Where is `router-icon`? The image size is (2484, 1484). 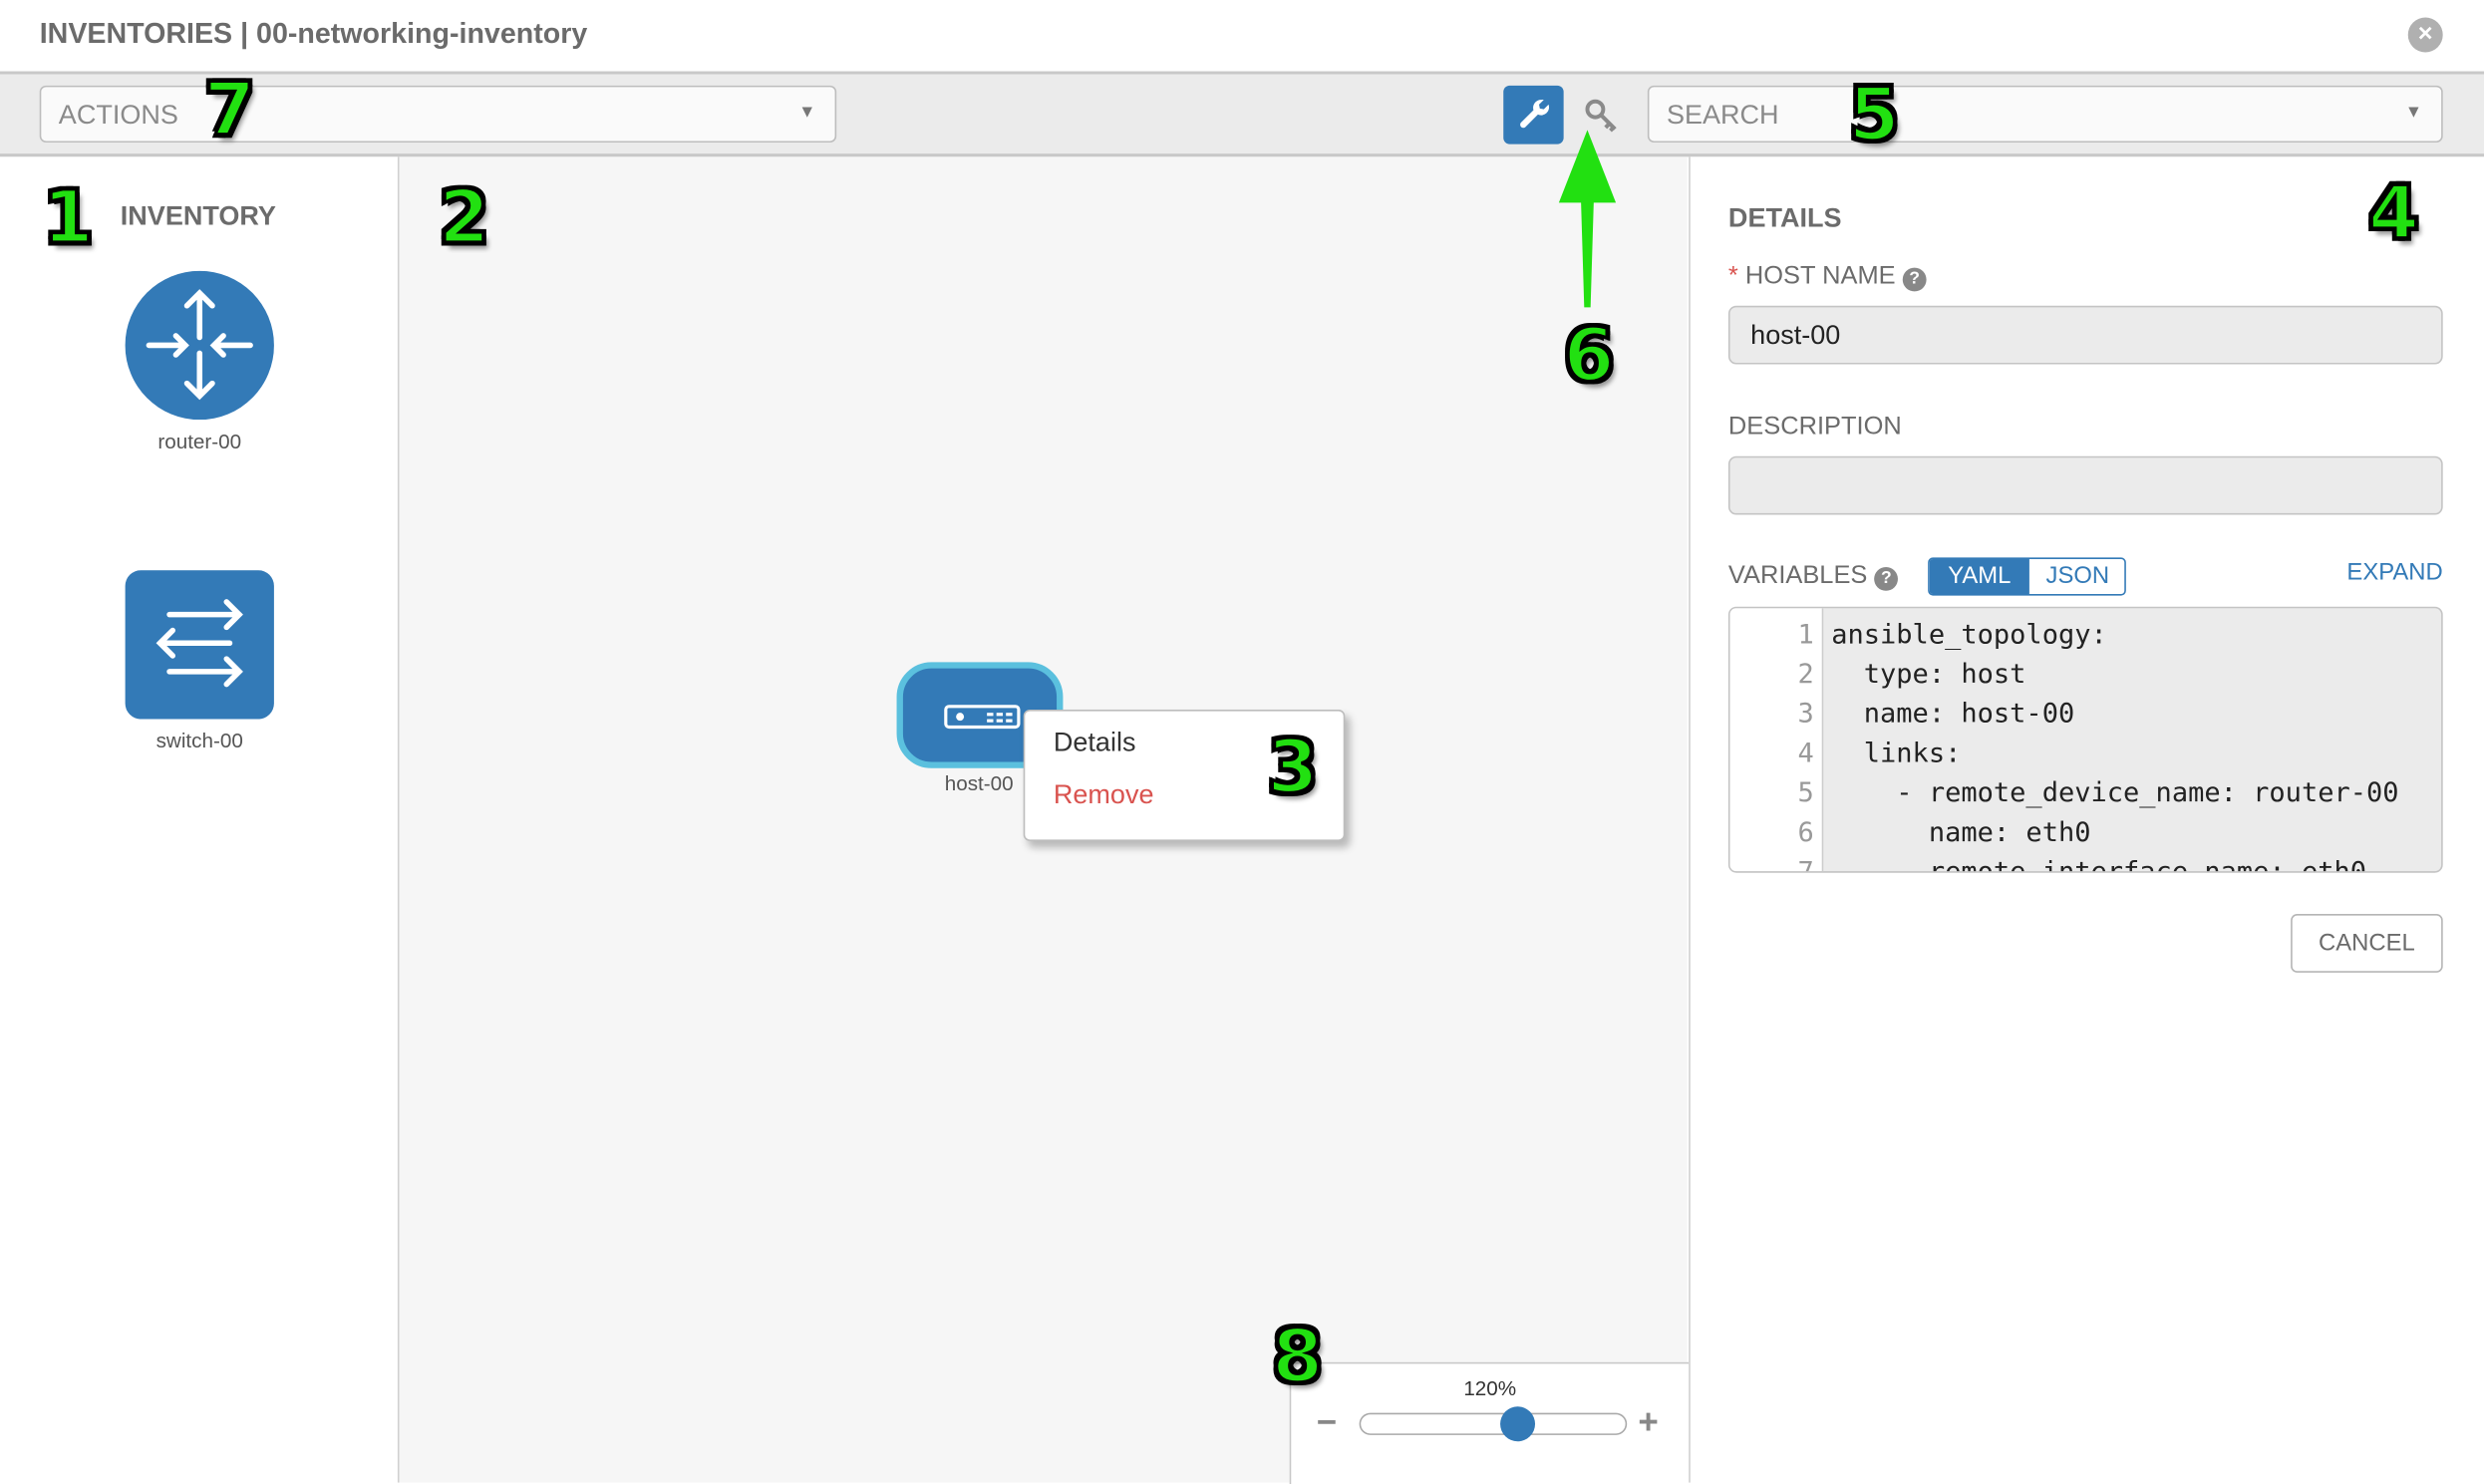 router-icon is located at coordinates (200, 345).